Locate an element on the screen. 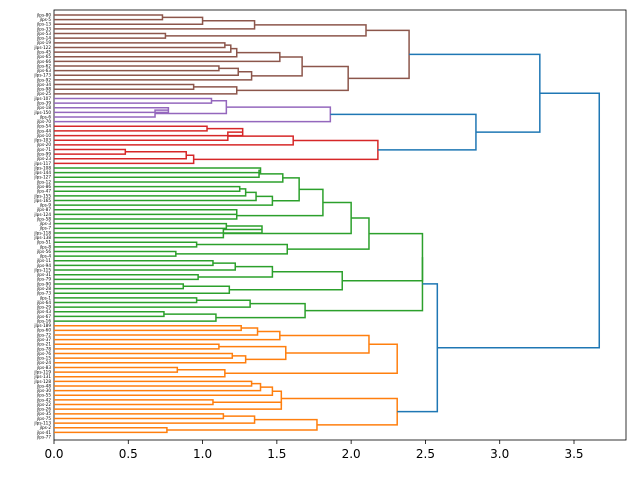 This screenshot has width=640, height=480. leaf-label: jlps-18 is located at coordinates (43, 107).